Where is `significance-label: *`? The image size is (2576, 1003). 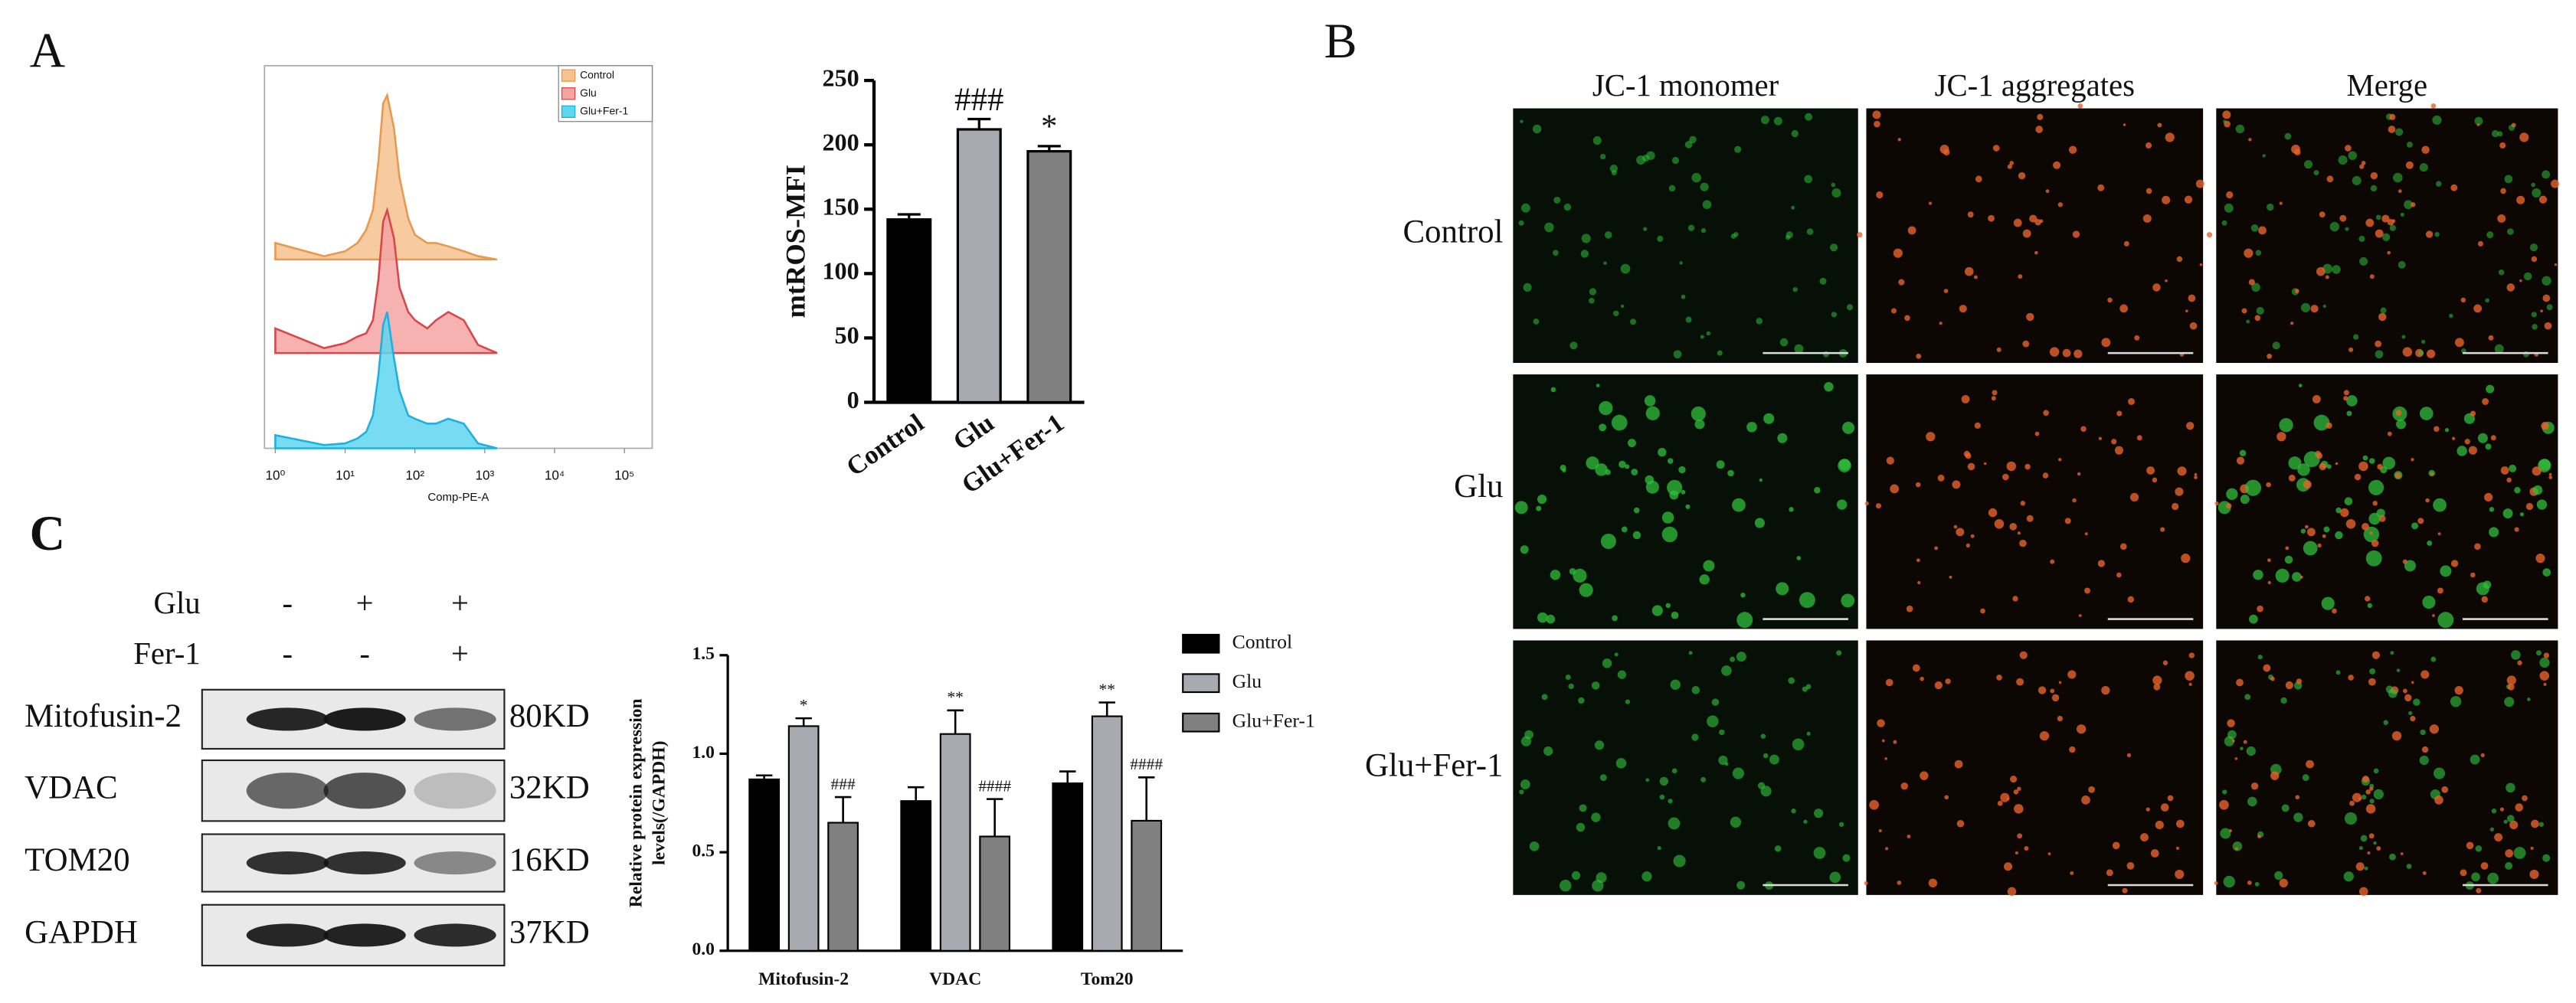 significance-label: * is located at coordinates (1049, 127).